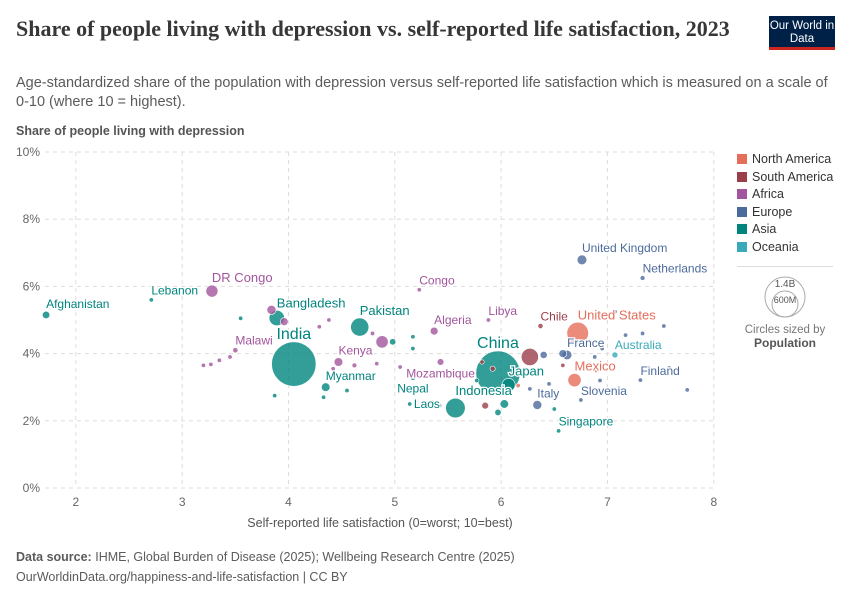  Describe the element at coordinates (756, 229) in the screenshot. I see `legend-item-asia: Asia` at that location.